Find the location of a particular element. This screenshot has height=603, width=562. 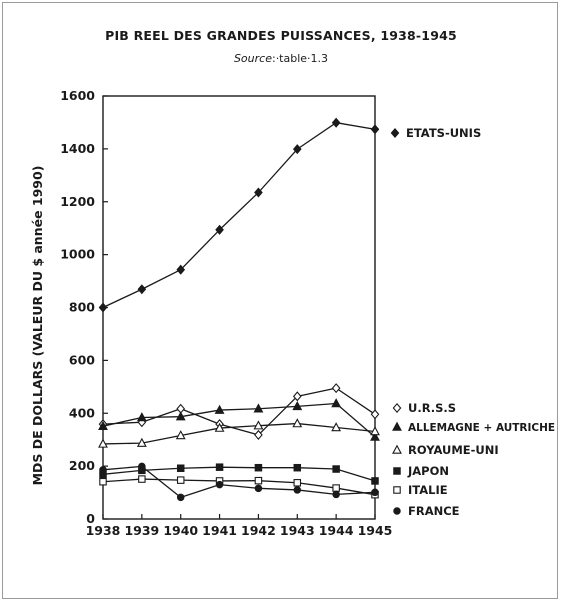

y-tick-label: 0 is located at coordinates (90, 518).